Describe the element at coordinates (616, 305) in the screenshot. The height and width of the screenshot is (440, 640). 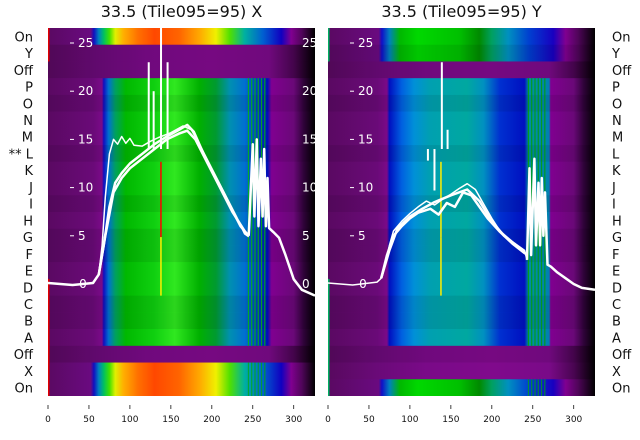
I see `row-label: C` at that location.